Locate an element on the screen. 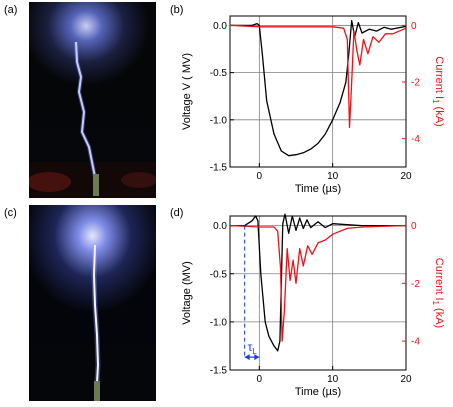 Image resolution: width=453 pixels, height=407 pixels. plot-frame is located at coordinates (318, 91).